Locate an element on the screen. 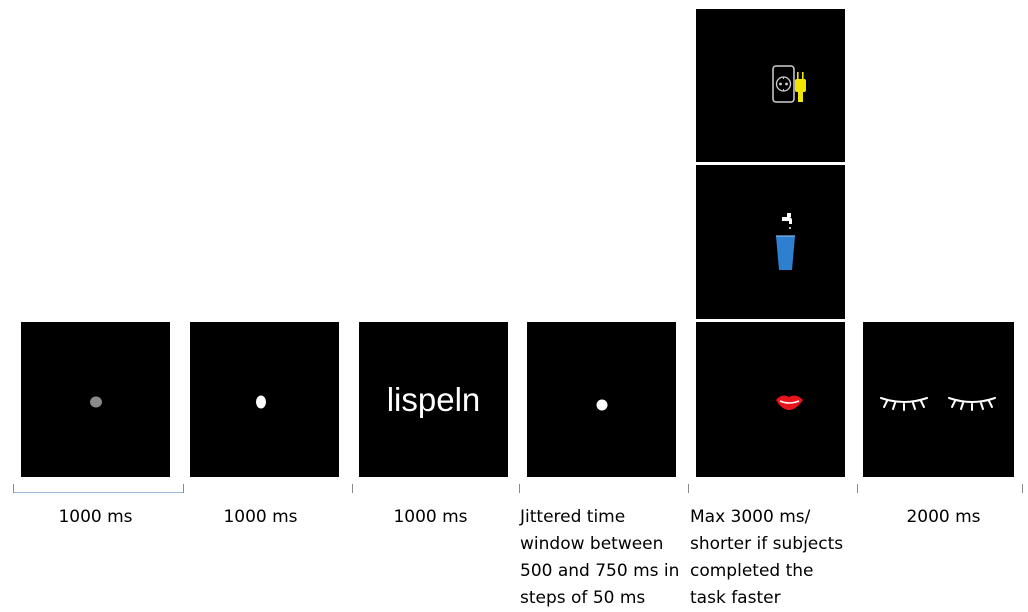 This screenshot has width=1028, height=612. duration-label-6: 2000 ms is located at coordinates (943, 517).